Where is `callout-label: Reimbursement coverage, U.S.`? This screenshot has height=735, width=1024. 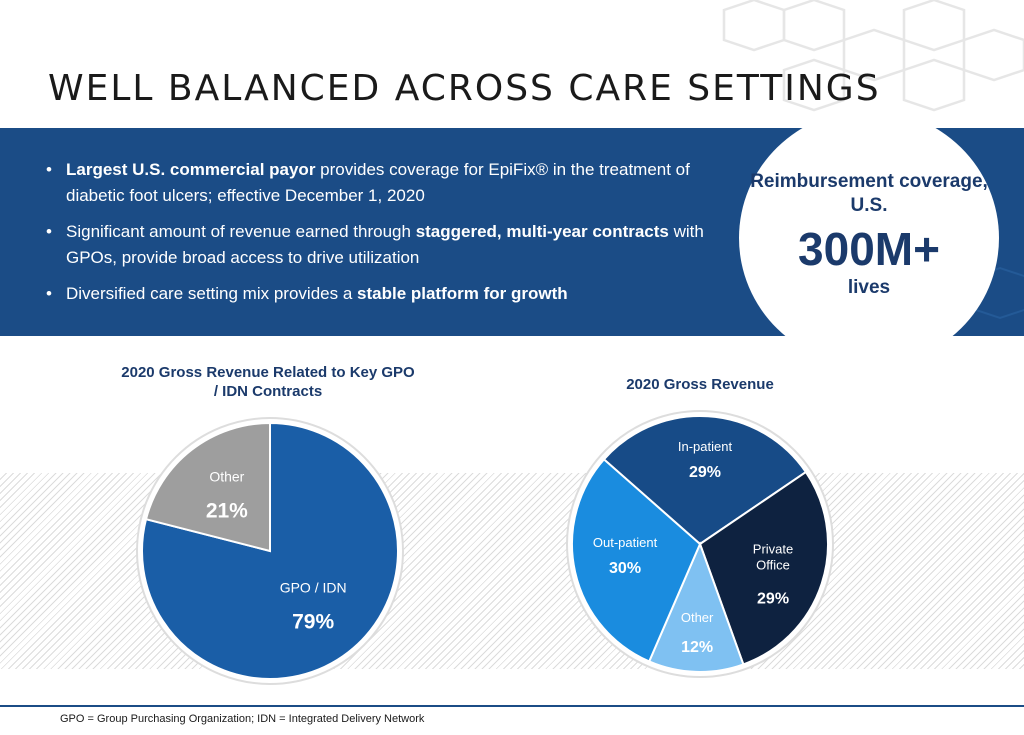
callout-label: Reimbursement coverage, U.S. is located at coordinates (869, 193).